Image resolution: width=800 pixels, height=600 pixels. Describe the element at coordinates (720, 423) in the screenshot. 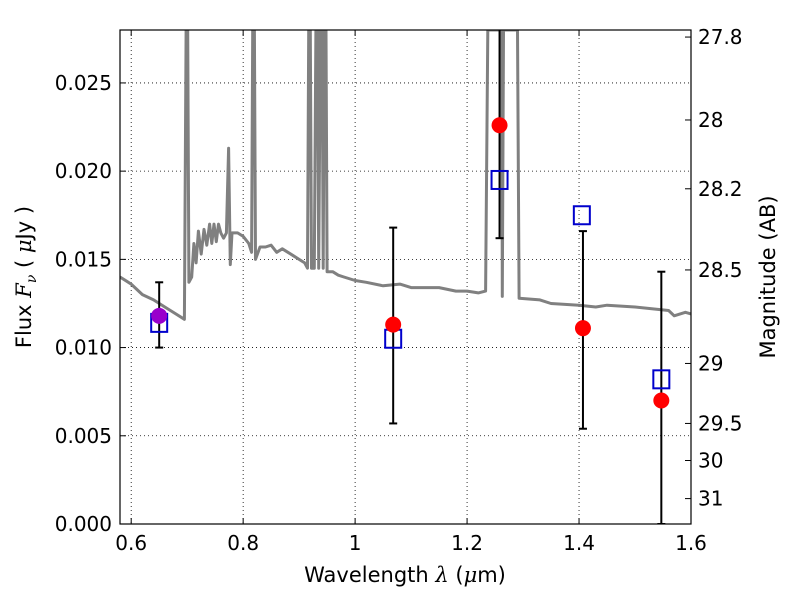

I see `y2-tick-label: 29.5` at that location.